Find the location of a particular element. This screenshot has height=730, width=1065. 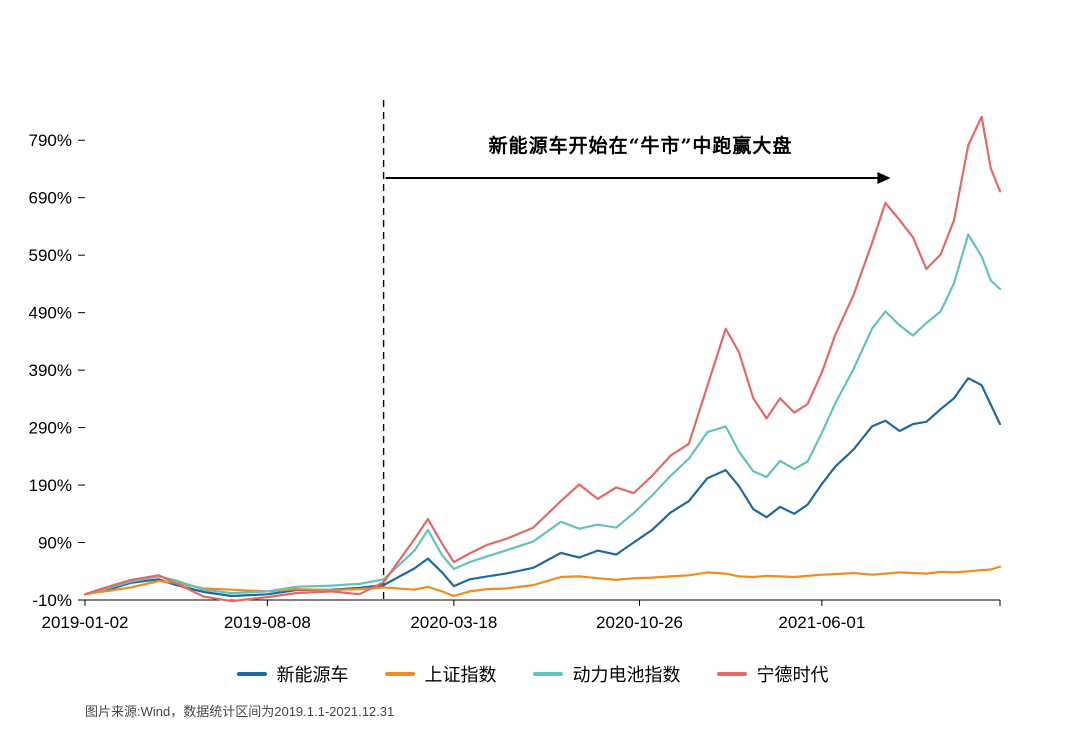

y-tick-label: 790% is located at coordinates (50, 140).